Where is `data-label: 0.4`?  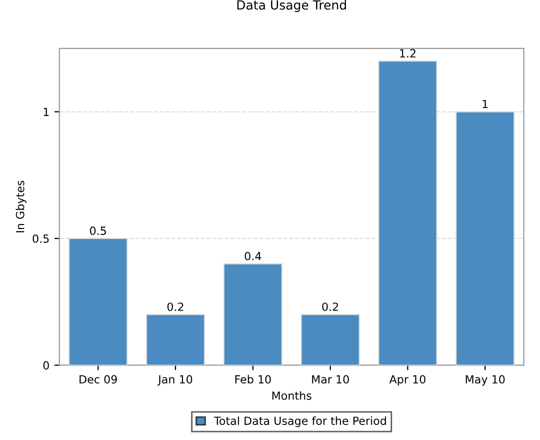
data-label: 0.4 is located at coordinates (253, 256).